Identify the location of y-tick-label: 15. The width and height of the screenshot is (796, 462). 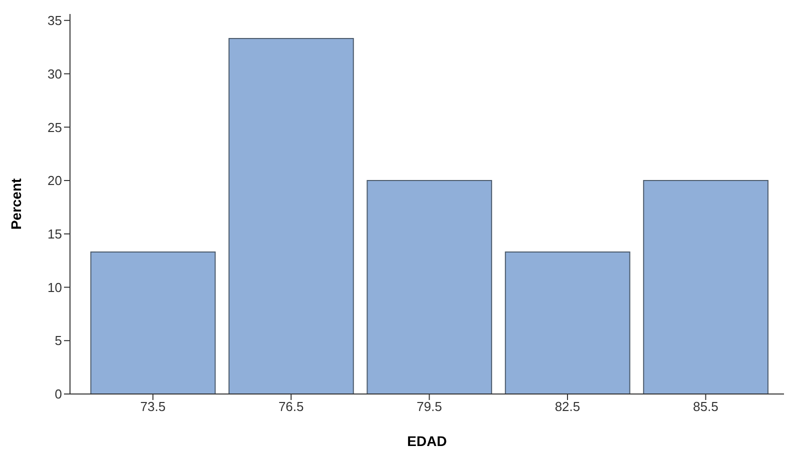
(55, 234).